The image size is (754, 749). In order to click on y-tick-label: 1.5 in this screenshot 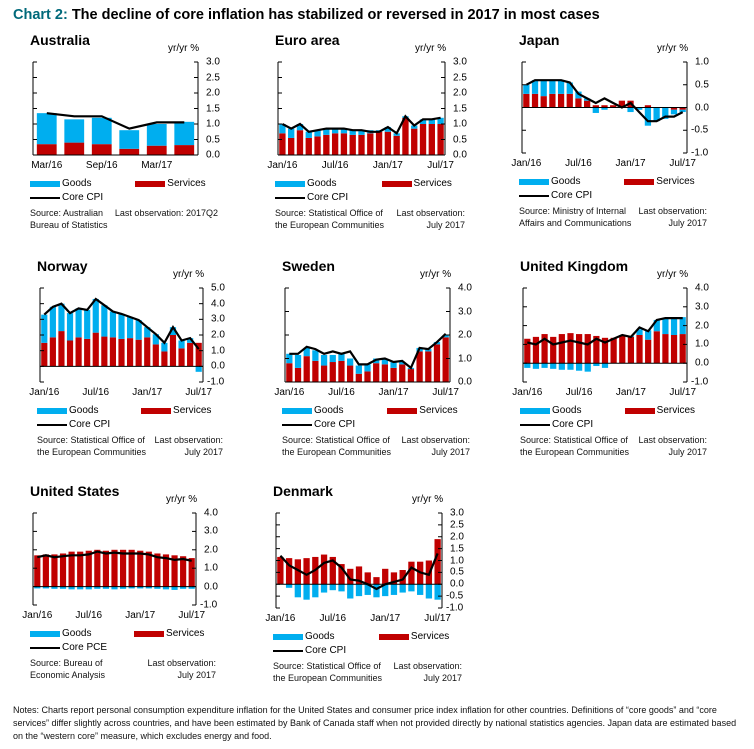, I will do `click(460, 108)`.